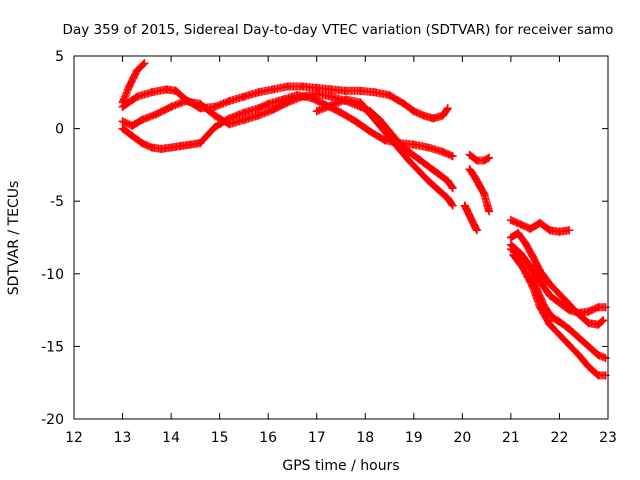 The image size is (640, 480). I want to click on x-tick-label: 22, so click(560, 438).